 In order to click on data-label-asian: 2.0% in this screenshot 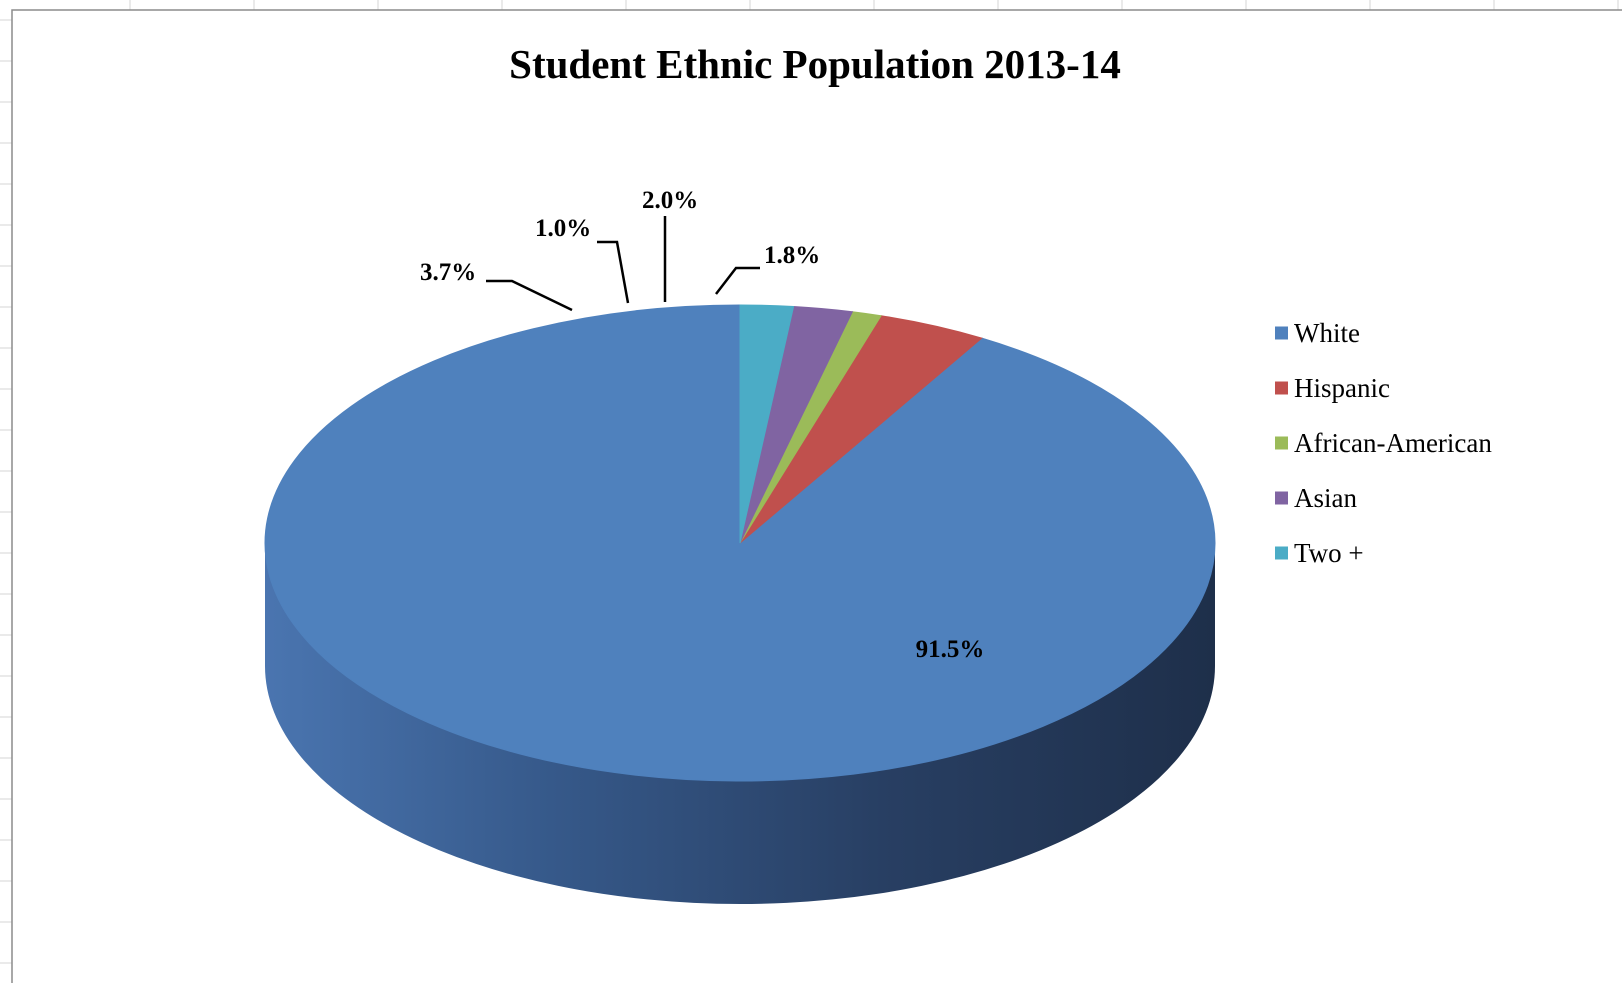, I will do `click(670, 200)`.